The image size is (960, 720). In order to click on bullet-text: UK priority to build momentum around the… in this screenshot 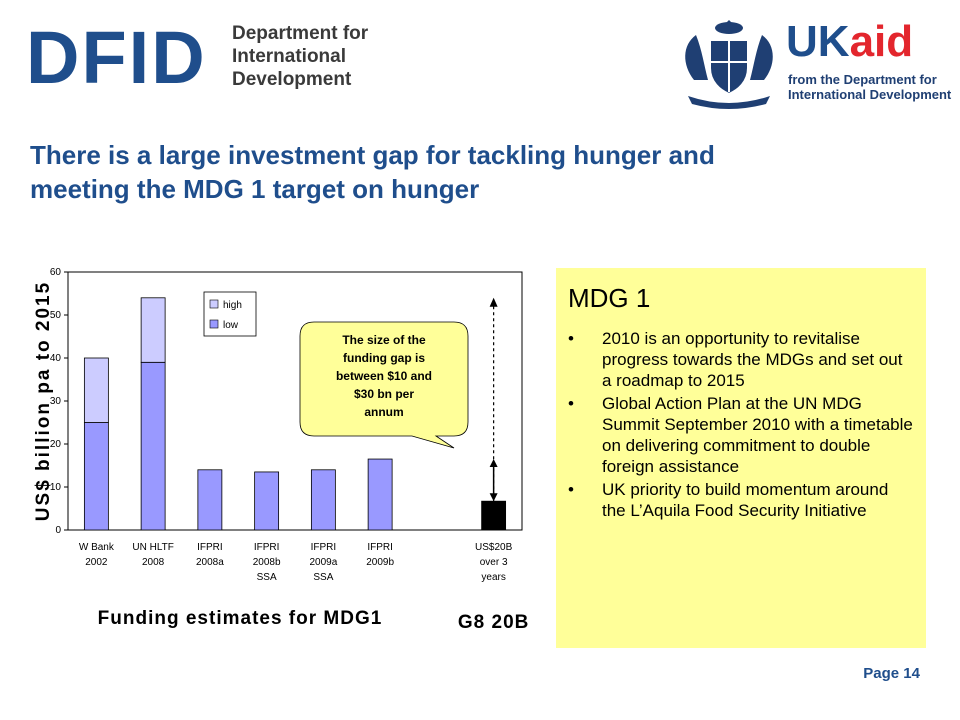, I will do `click(745, 500)`.